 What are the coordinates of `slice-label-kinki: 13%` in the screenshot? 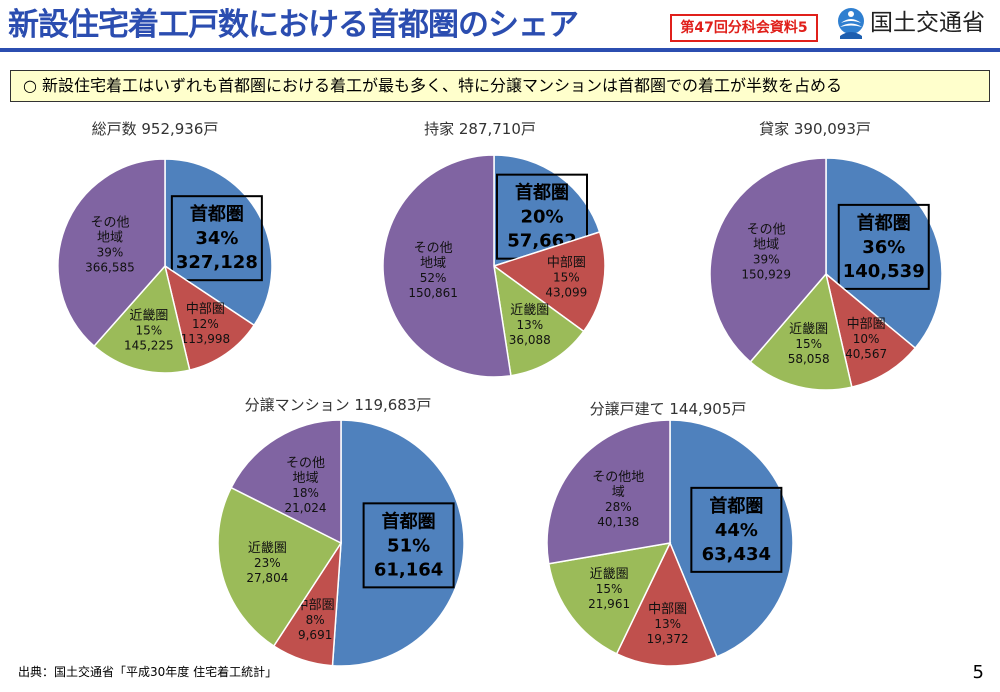 It's located at (529, 325).